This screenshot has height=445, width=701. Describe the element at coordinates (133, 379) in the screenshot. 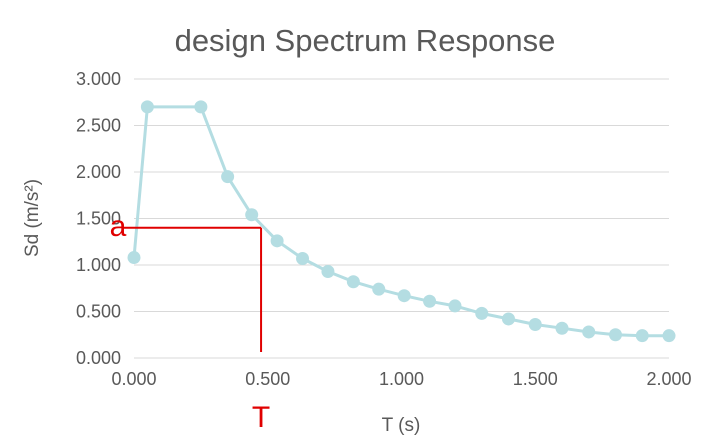

I see `x-tick-label: 0.000` at that location.